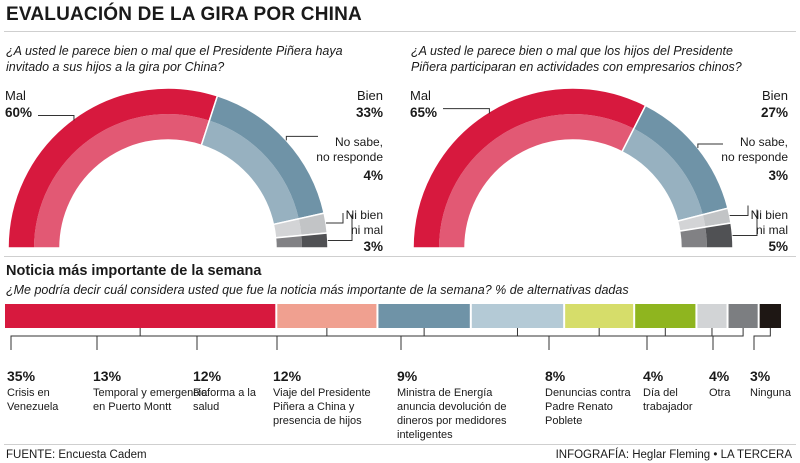  Describe the element at coordinates (225, 393) in the screenshot. I see `bar-category-label: Reforma a la` at that location.